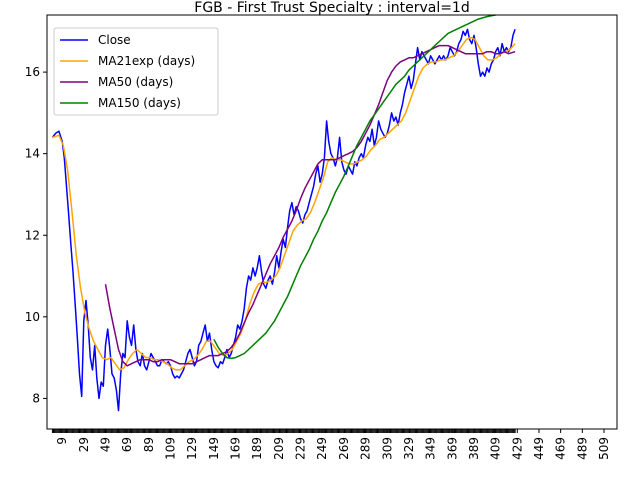 Image resolution: width=640 pixels, height=480 pixels. I want to click on y-tick-label-4: 16, so click(32, 72).